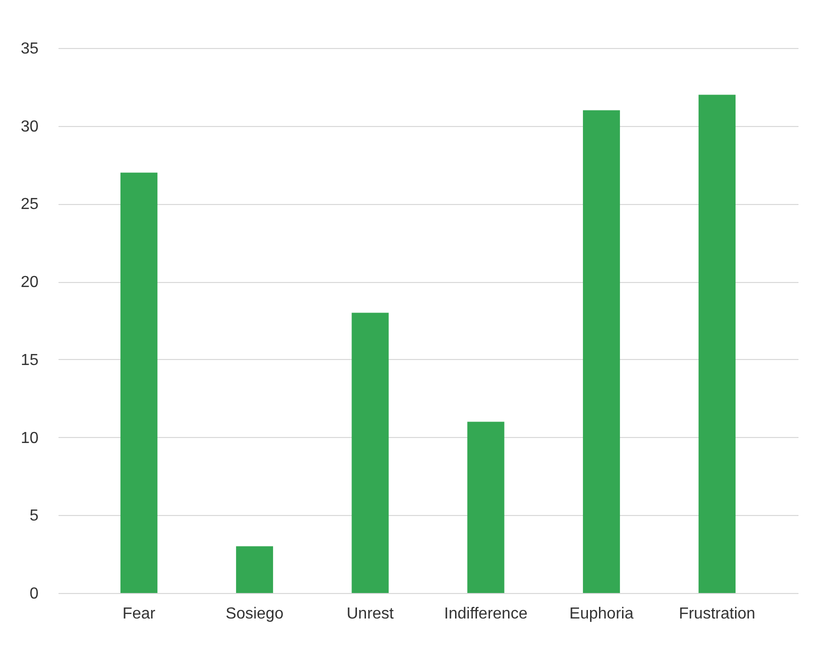 This screenshot has height=648, width=822. I want to click on y-tick-label: 10, so click(29, 438).